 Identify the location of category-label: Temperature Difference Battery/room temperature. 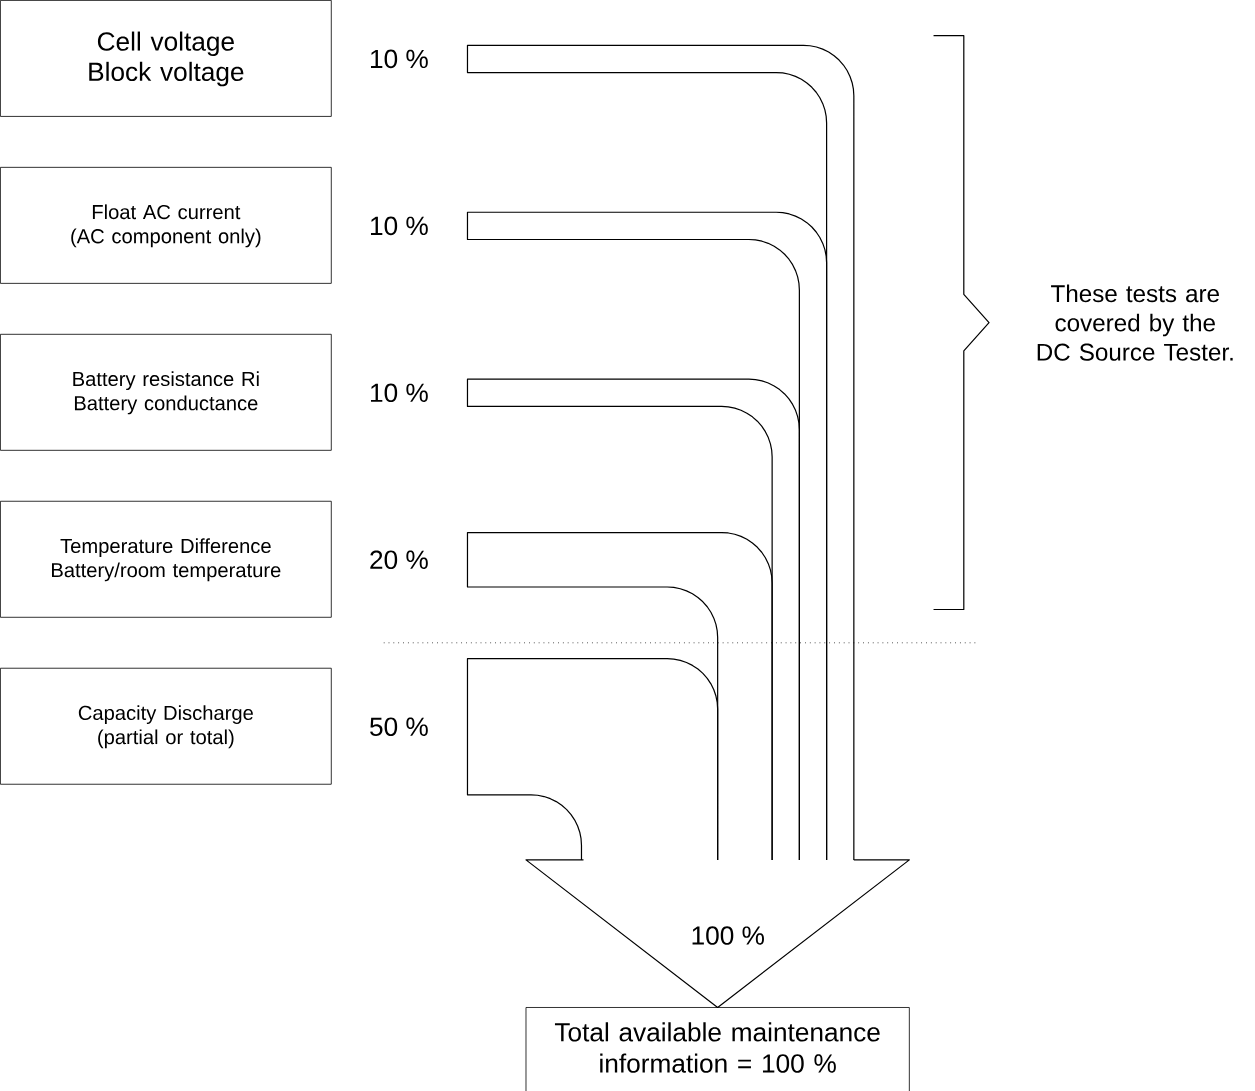
(166, 560).